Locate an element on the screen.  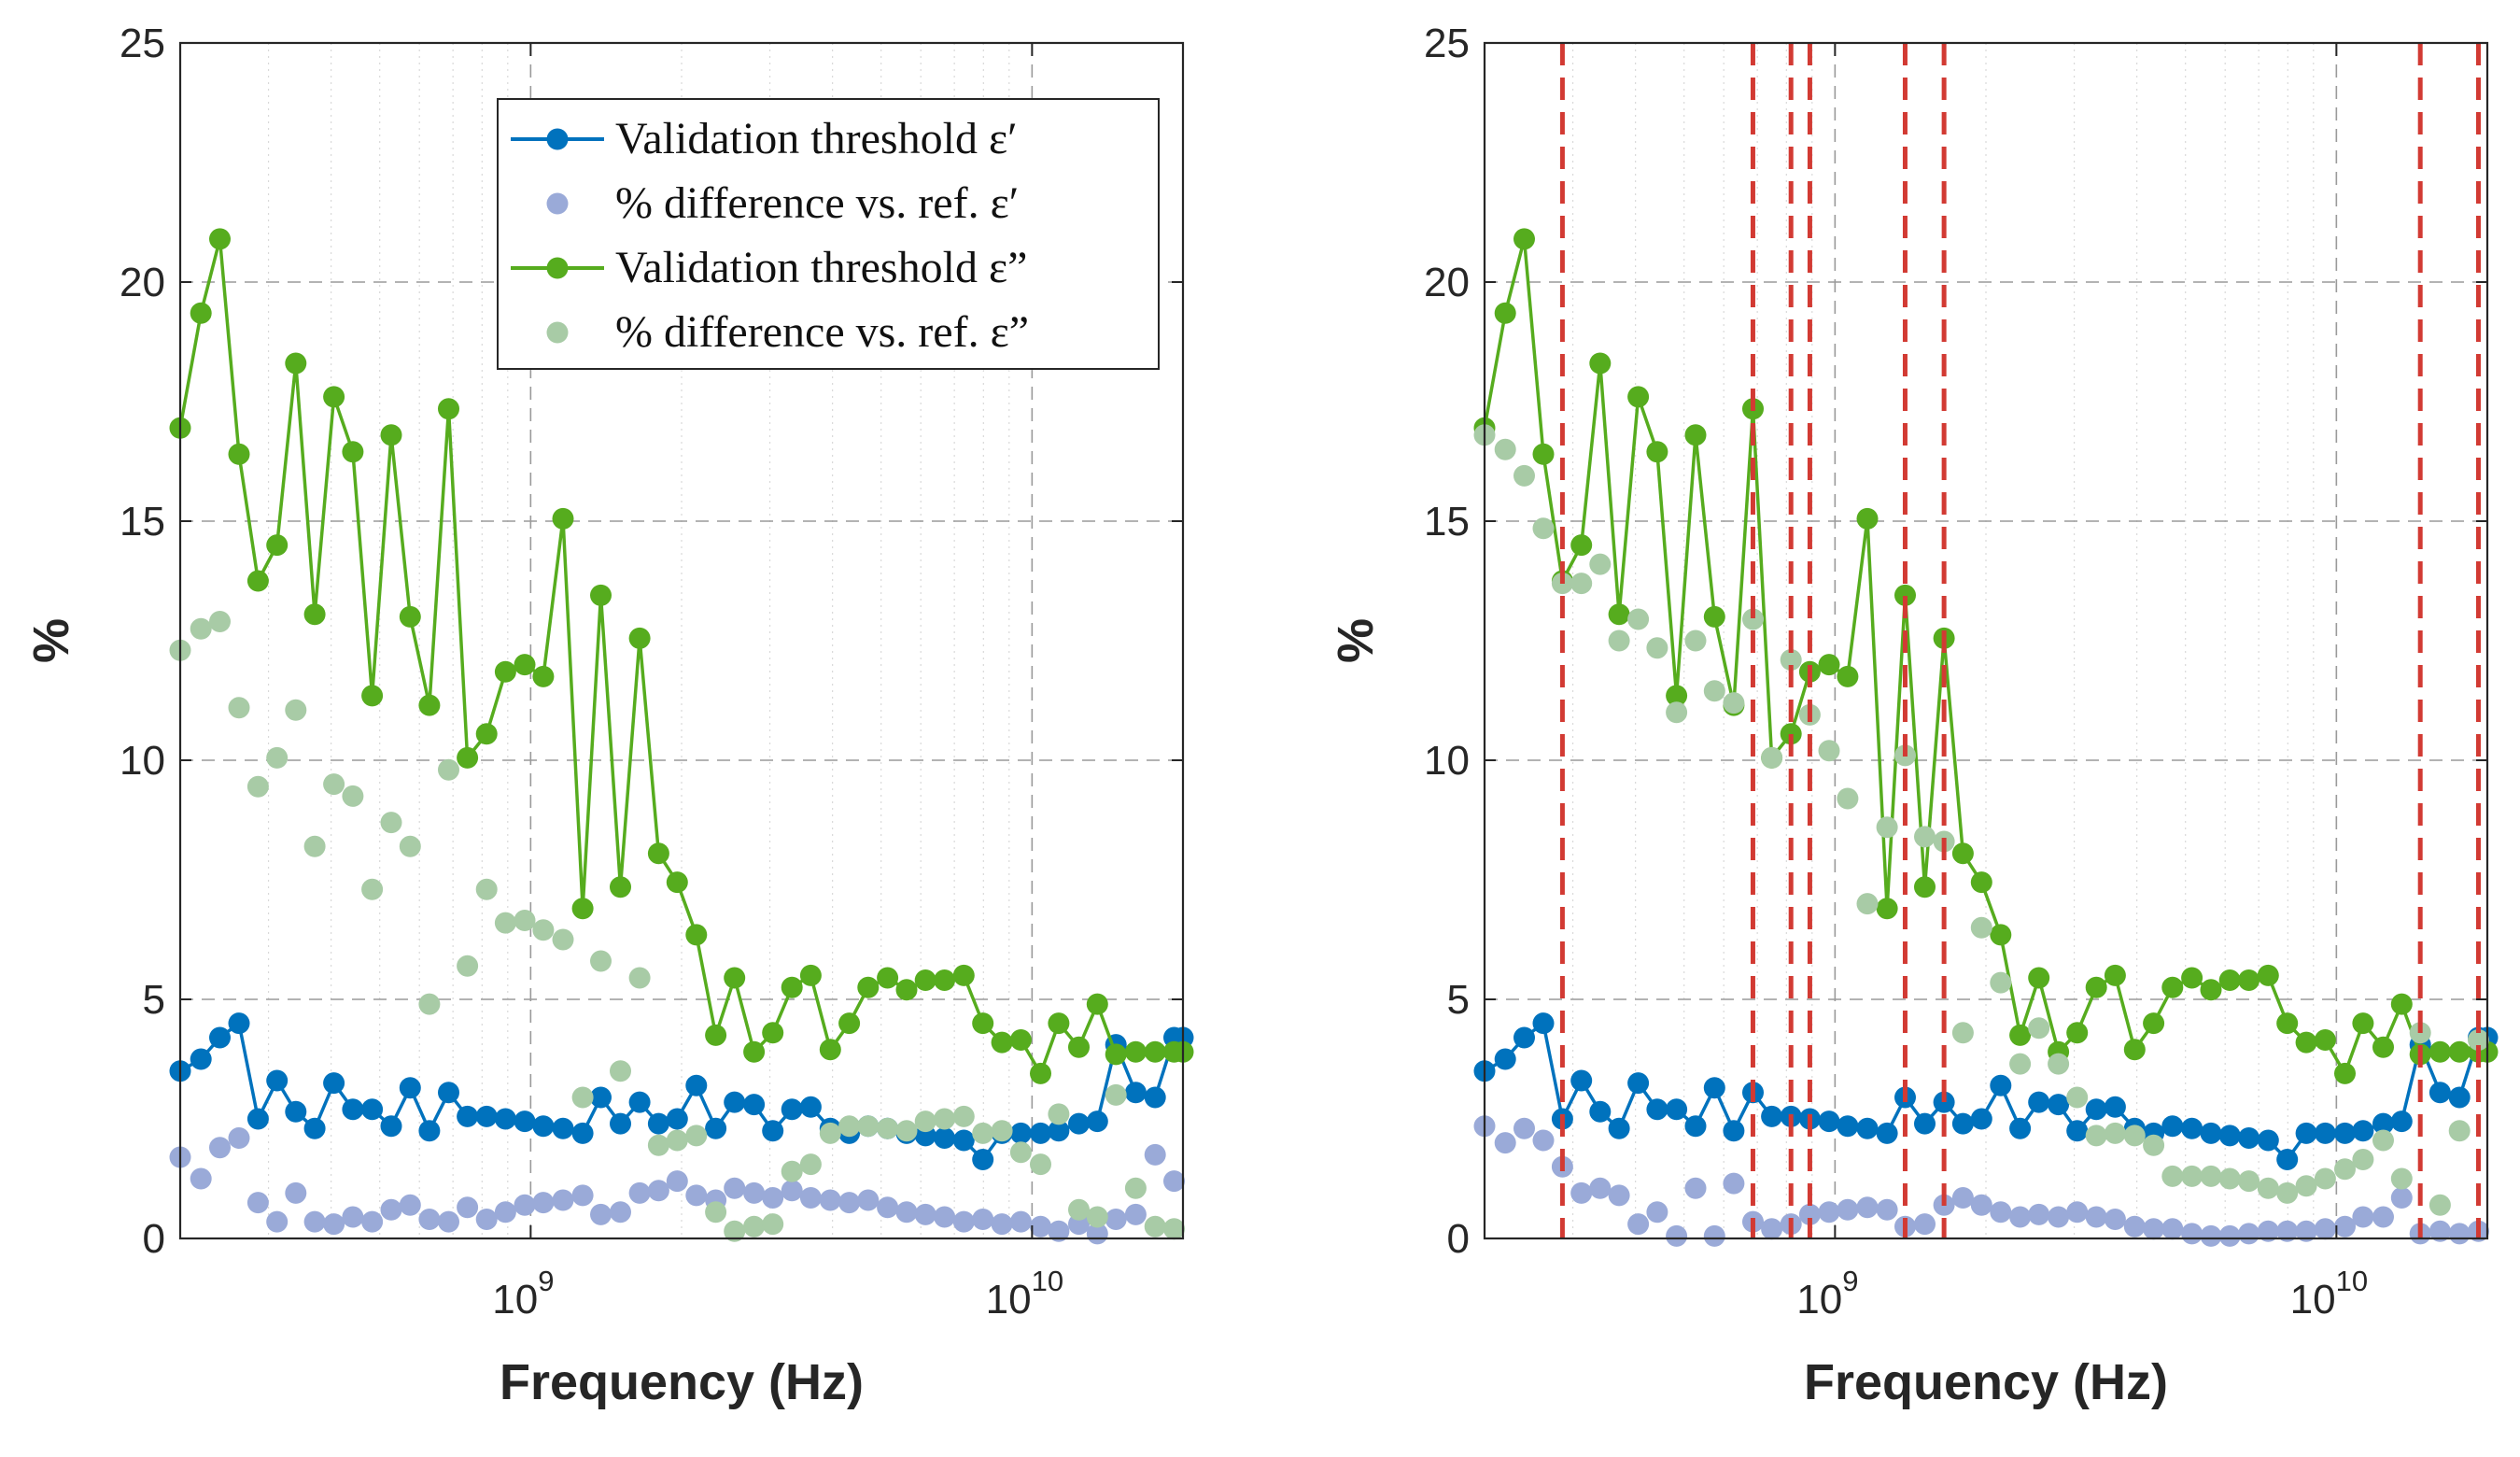
y-axis-label: % is located at coordinates (51, 640).